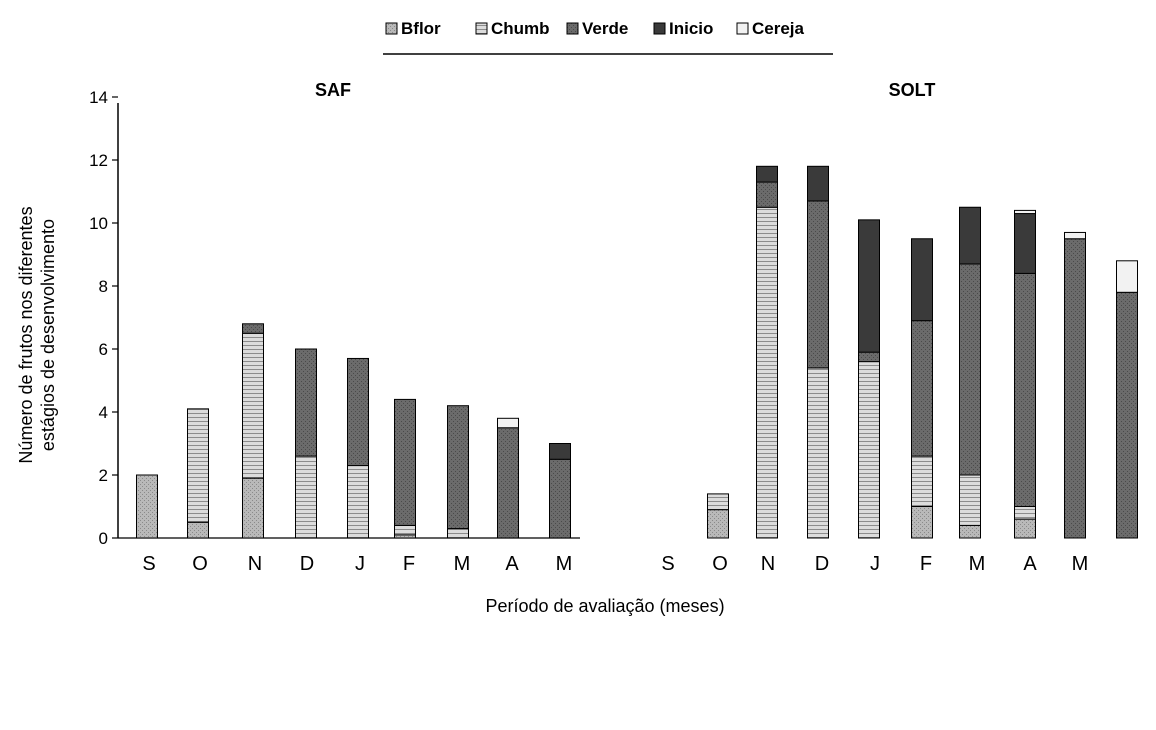 This screenshot has height=730, width=1156. What do you see at coordinates (970, 500) in the screenshot?
I see `bar-solt-6-chumb` at bounding box center [970, 500].